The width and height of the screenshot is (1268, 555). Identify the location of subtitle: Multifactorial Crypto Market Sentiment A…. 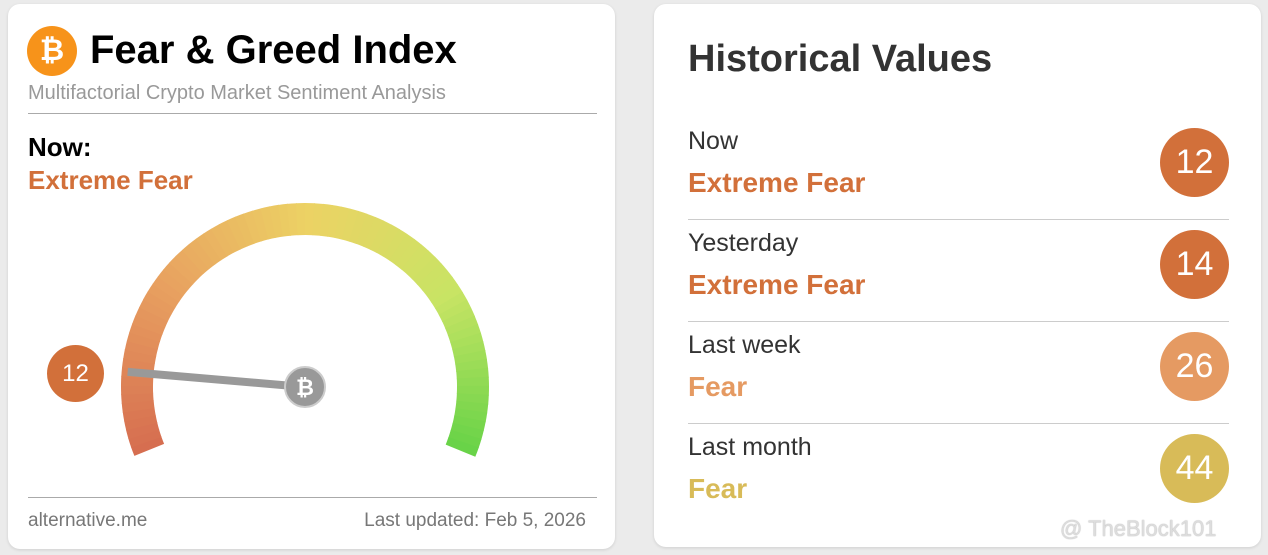
(237, 93).